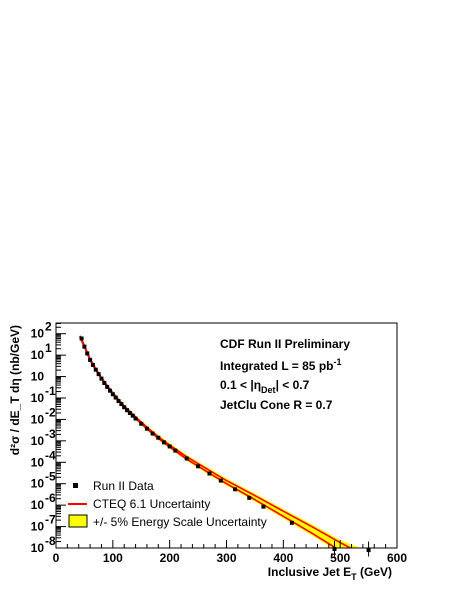 The width and height of the screenshot is (457, 591). I want to click on y-tick-exponent: -8, so click(50, 541).